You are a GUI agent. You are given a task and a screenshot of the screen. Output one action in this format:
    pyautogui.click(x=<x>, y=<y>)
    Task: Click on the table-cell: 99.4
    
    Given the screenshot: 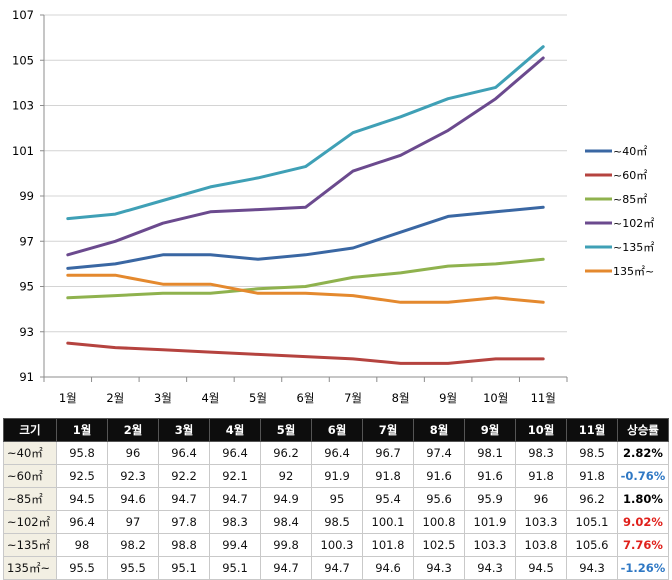 What is the action you would take?
    pyautogui.click(x=235, y=545)
    